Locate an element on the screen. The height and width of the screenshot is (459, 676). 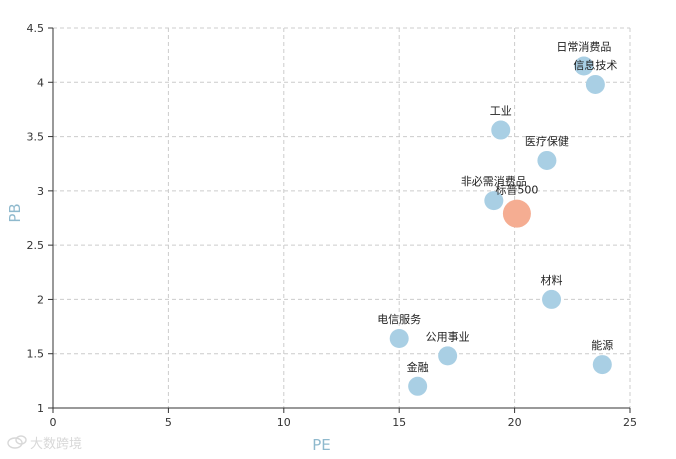
y-tick-label: 4 is located at coordinates (40, 82).